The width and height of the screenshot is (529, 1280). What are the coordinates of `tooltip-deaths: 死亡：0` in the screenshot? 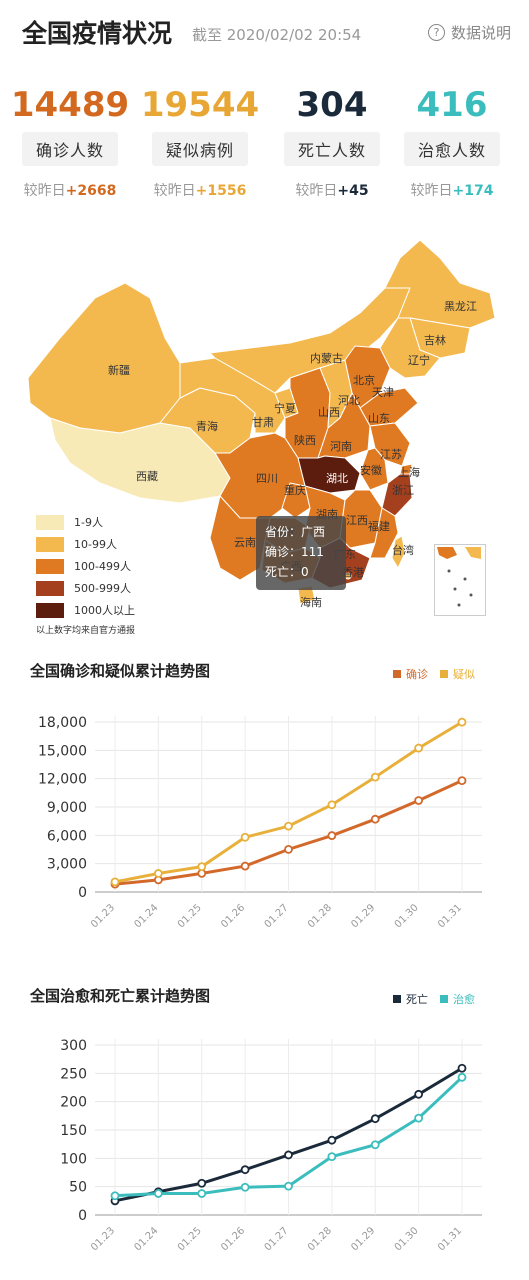 It's located at (287, 572).